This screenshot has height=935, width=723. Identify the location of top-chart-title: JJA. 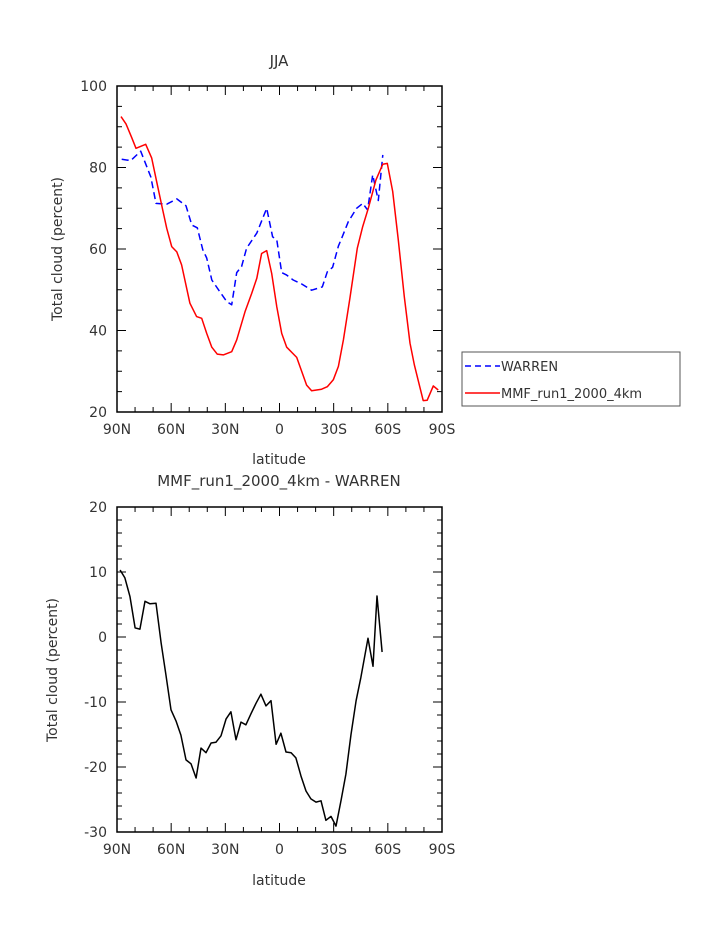
(279, 61).